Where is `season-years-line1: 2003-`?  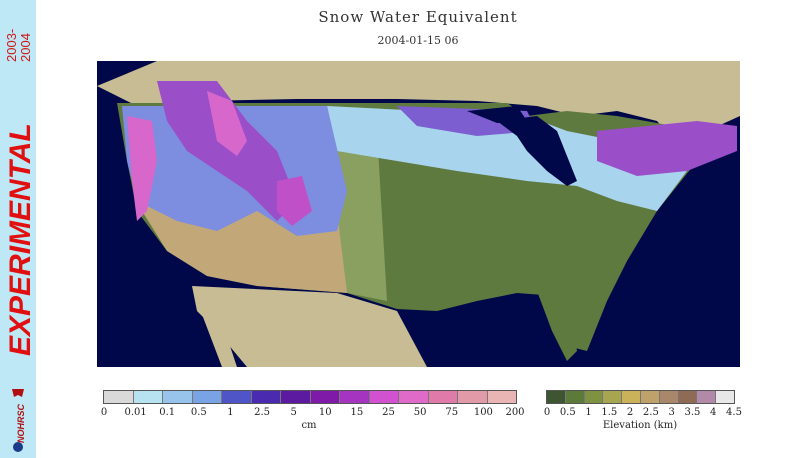 season-years-line1: 2003- is located at coordinates (11, 45).